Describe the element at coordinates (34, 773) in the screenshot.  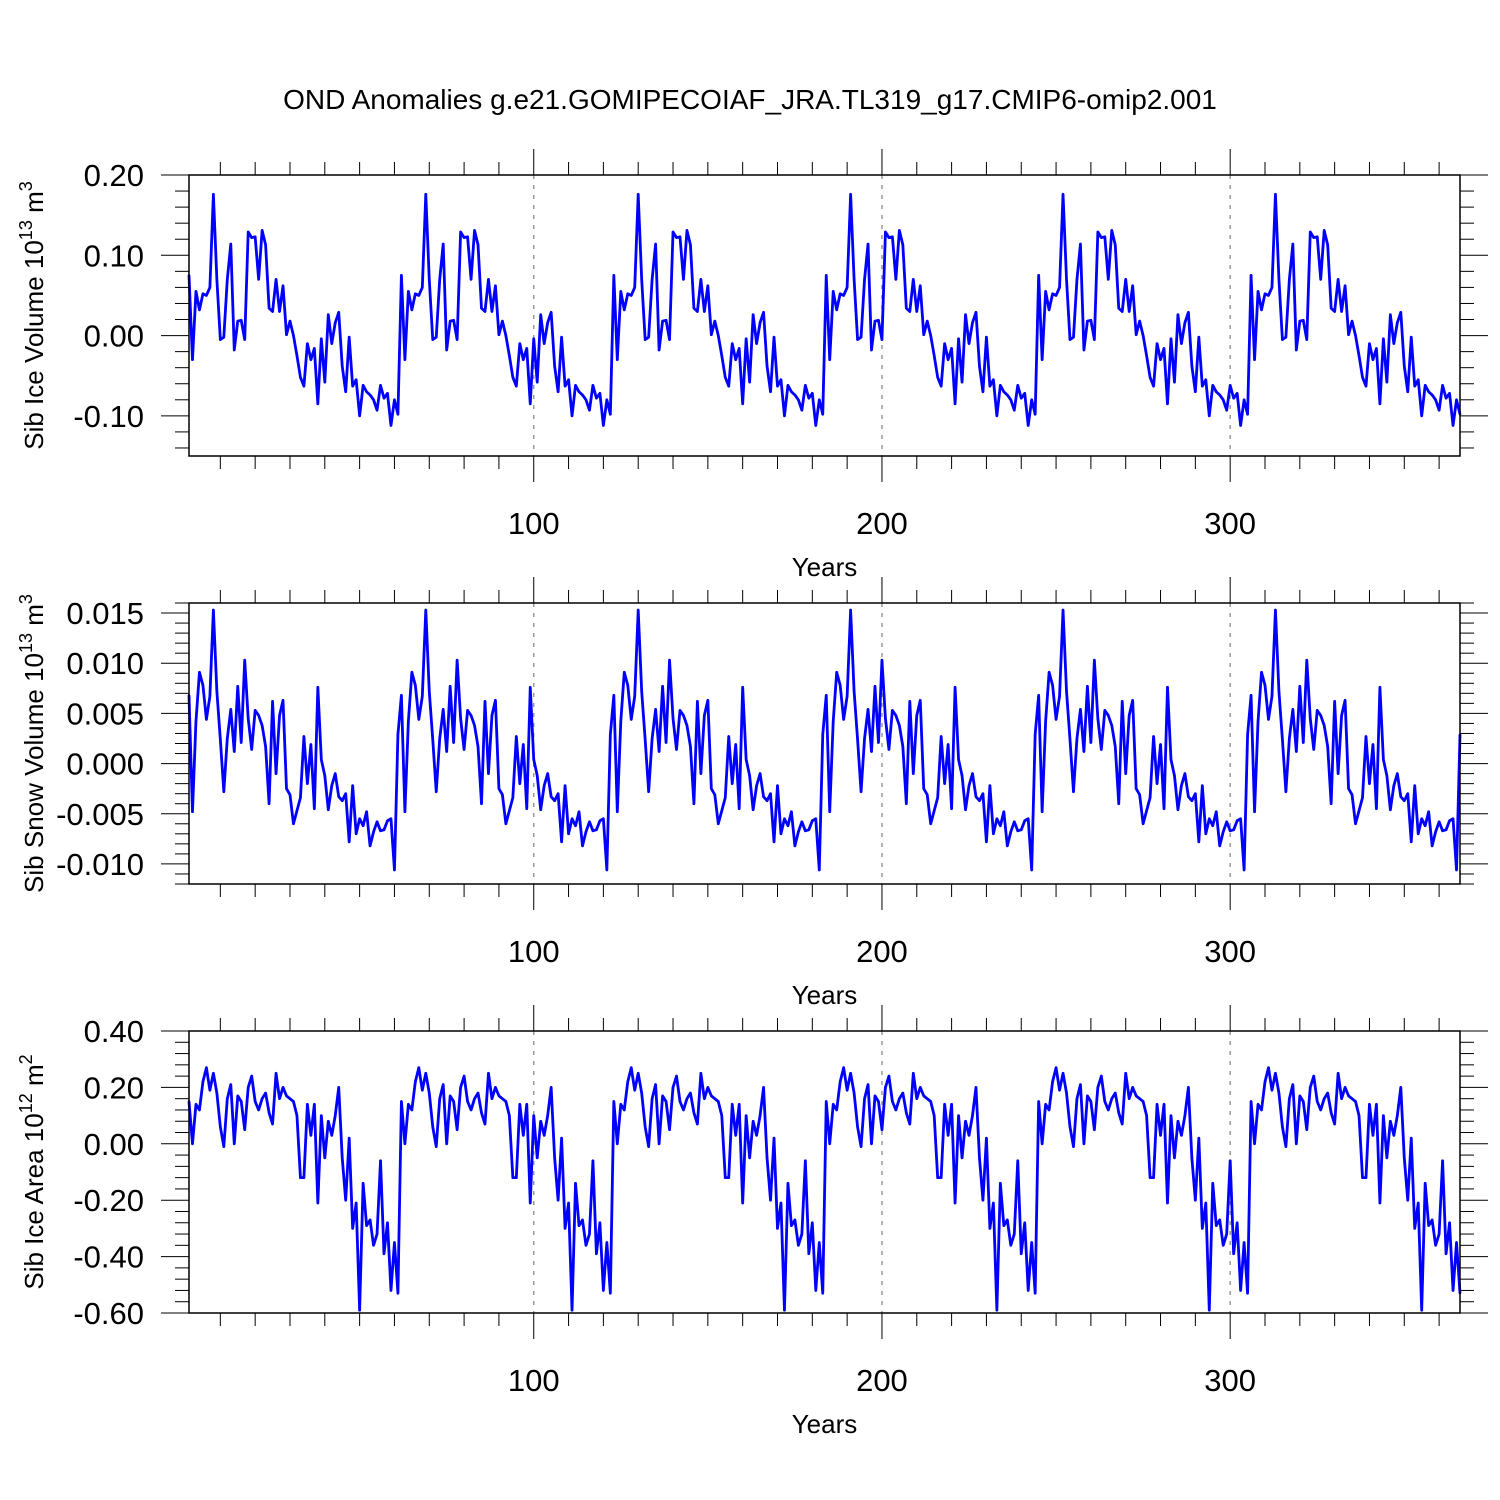
I see `y-axis-label-text: Sib Snow Volume 10` at that location.